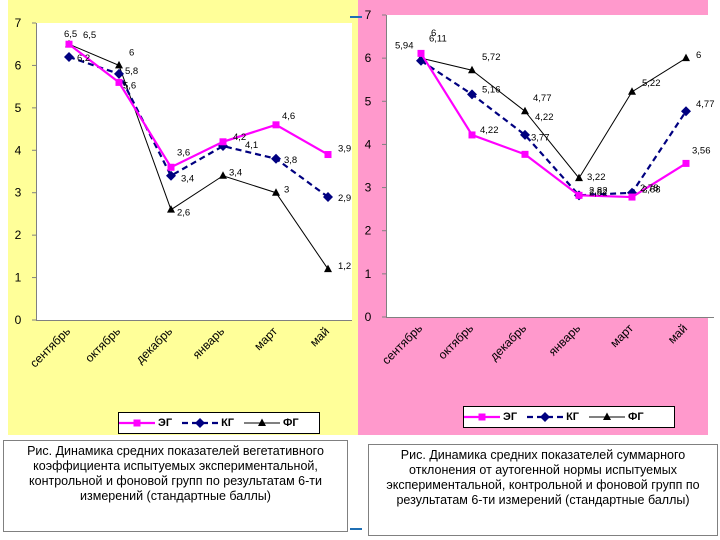 Image resolution: width=720 pixels, height=540 pixels. I want to click on data-label: 2,9, so click(344, 198).